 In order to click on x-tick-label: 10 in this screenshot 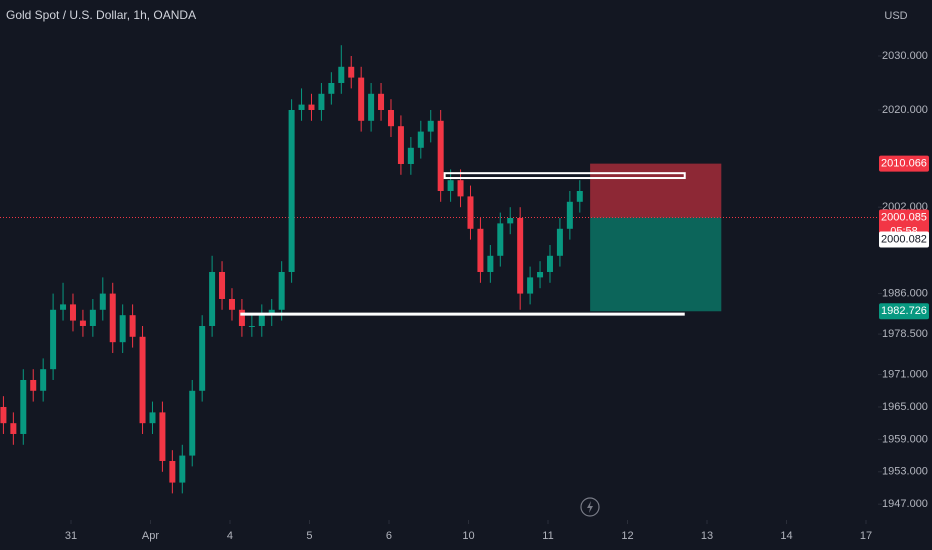, I will do `click(468, 536)`.